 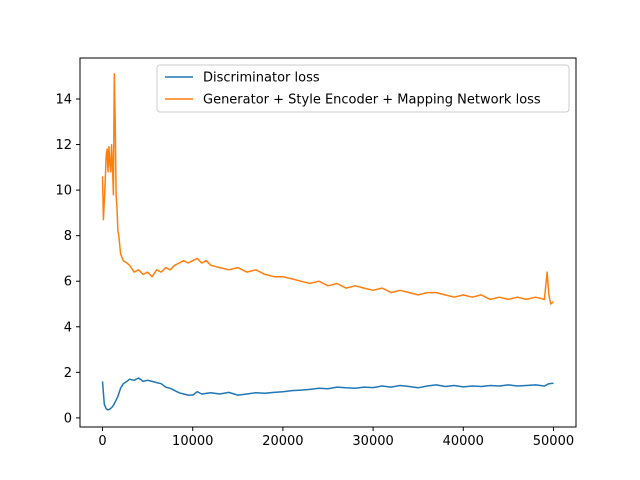 I want to click on y-tick-label: 0, so click(x=68, y=418).